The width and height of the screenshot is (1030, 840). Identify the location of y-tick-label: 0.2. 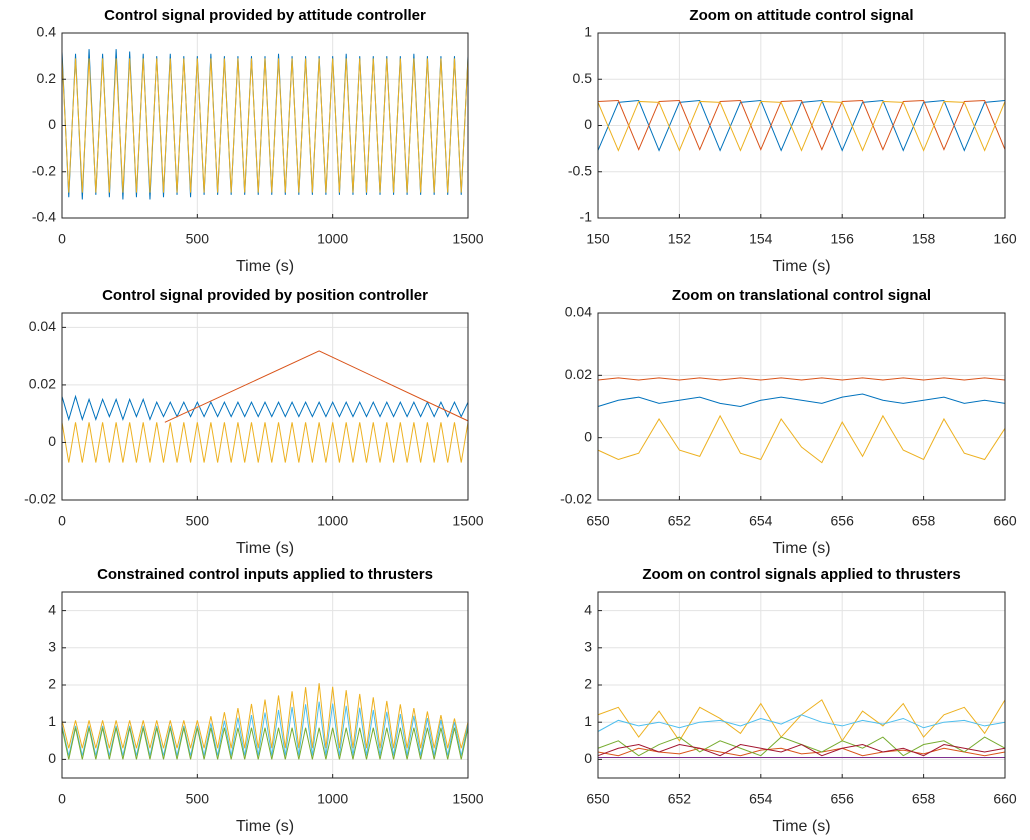
(47, 78).